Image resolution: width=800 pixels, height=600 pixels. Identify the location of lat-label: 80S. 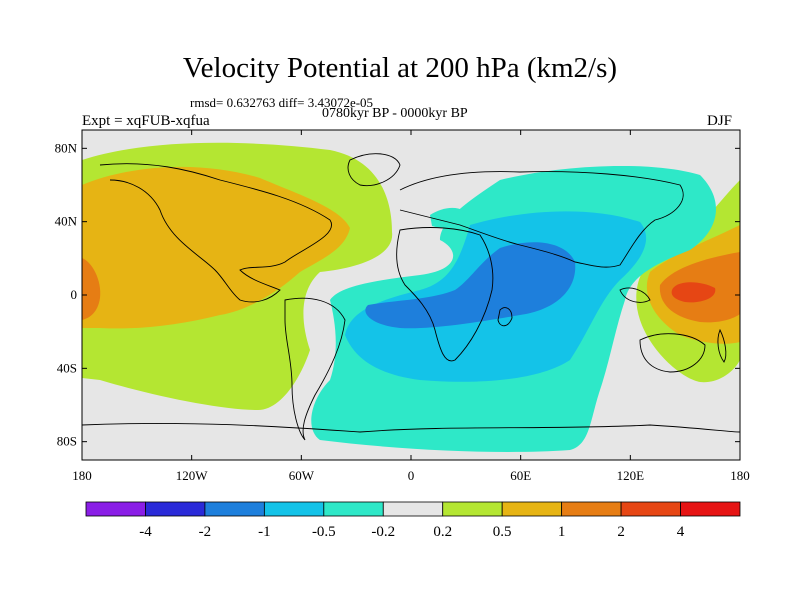
(67, 441).